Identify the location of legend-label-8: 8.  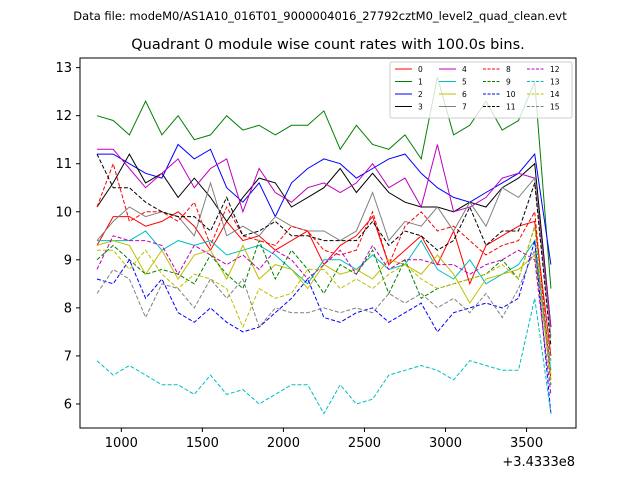
(508, 69).